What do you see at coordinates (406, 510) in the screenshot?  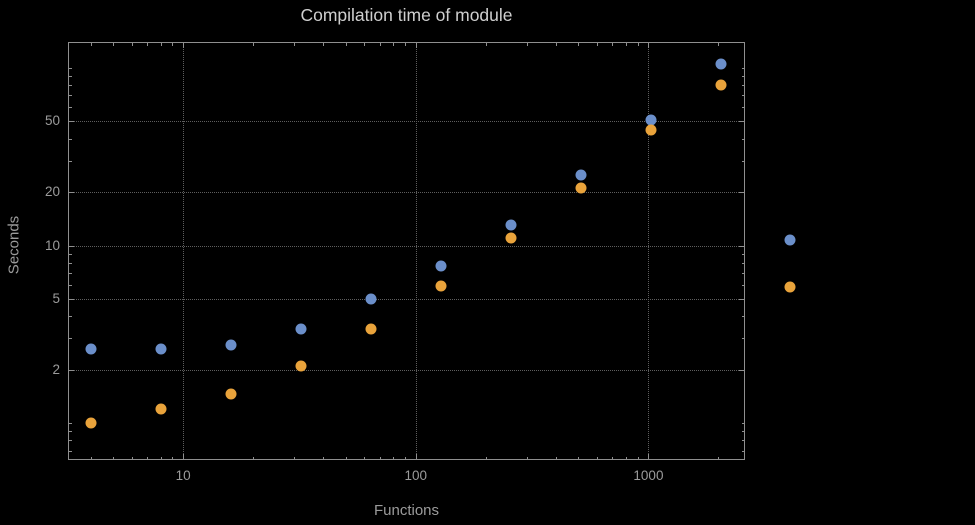 I see `x-axis-label: Functions` at bounding box center [406, 510].